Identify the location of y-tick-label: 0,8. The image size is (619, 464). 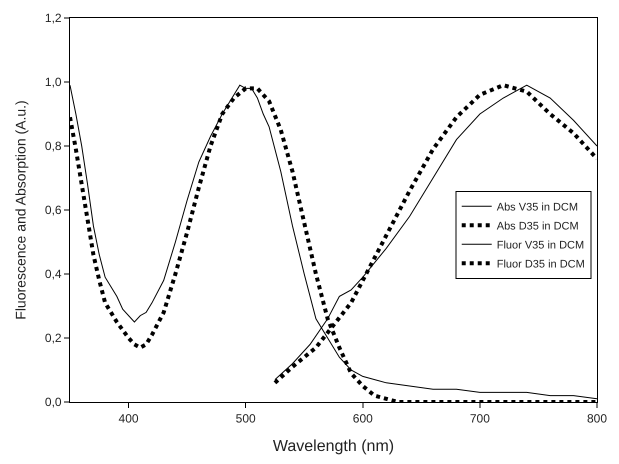
(53, 146).